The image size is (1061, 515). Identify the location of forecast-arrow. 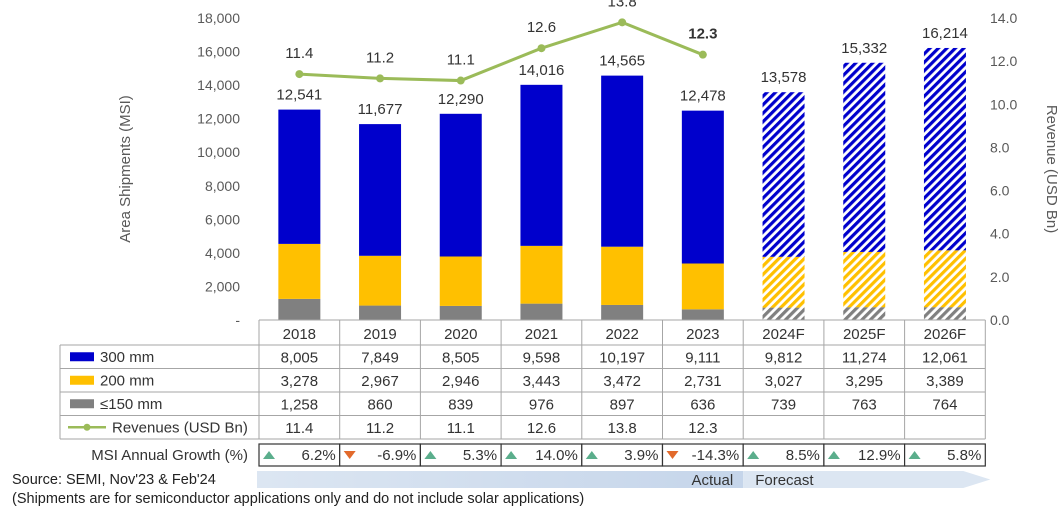
(867, 479).